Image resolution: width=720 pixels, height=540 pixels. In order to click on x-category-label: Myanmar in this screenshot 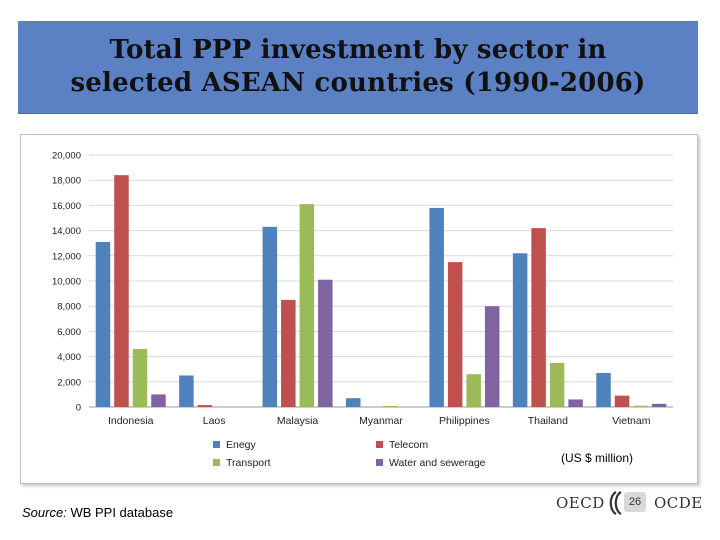, I will do `click(381, 421)`.